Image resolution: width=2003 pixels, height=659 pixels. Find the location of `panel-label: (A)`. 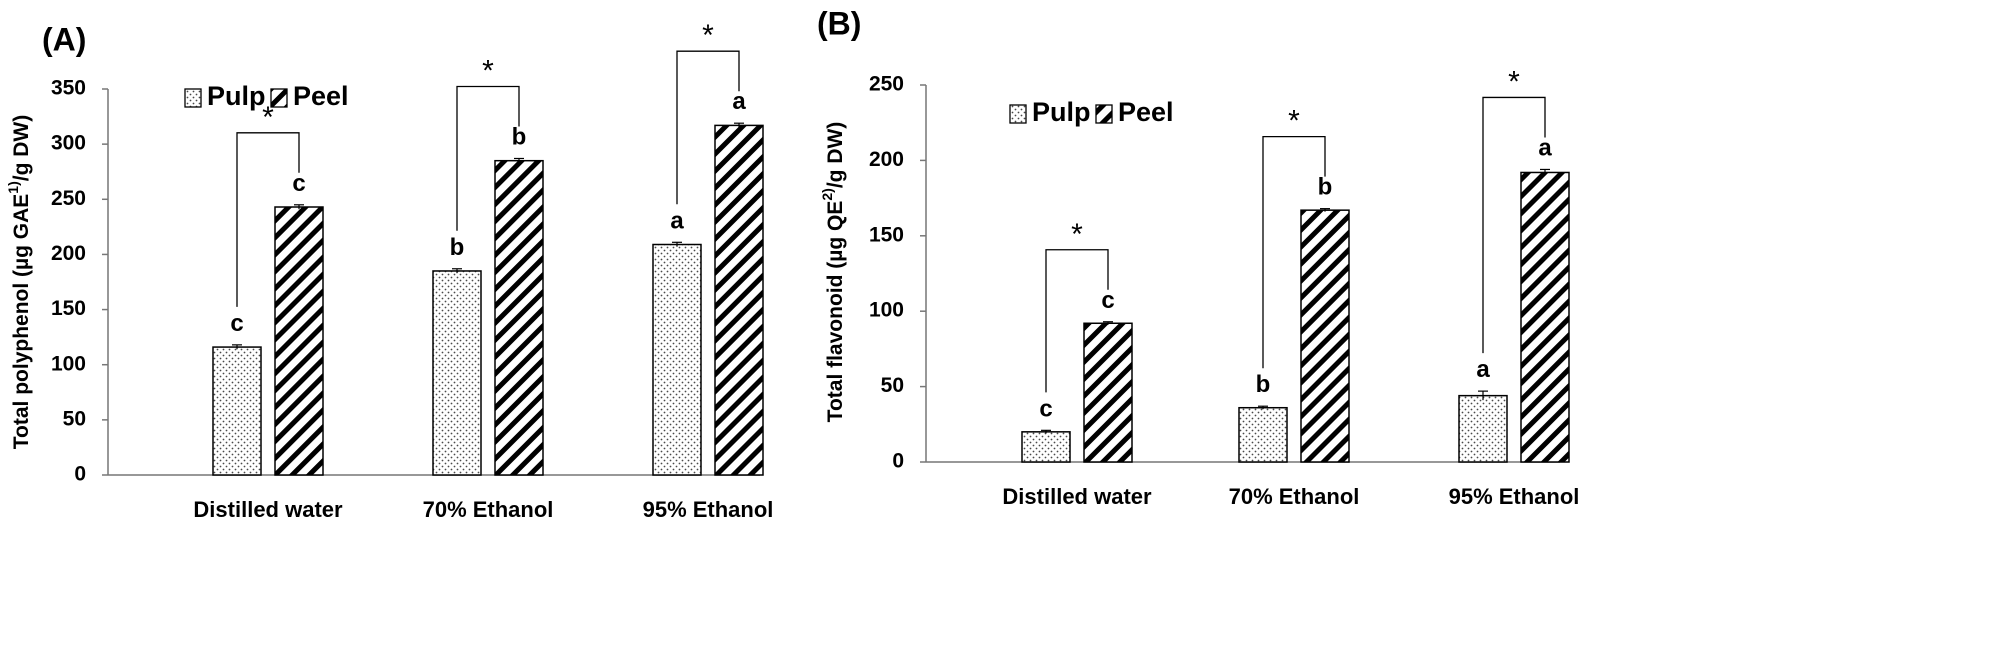

panel-label: (A) is located at coordinates (64, 39).